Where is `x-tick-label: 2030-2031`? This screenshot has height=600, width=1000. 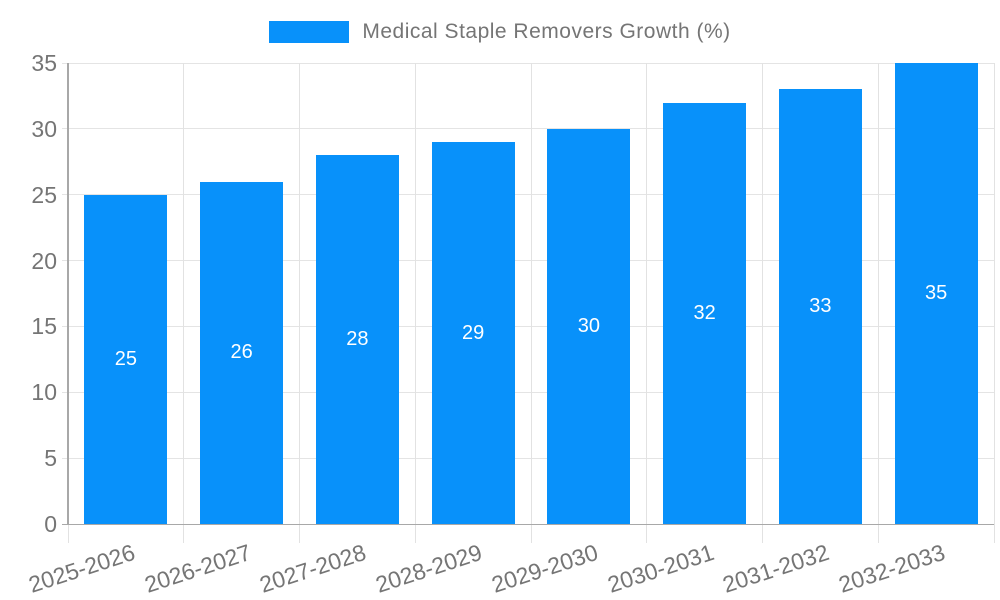 x-tick-label: 2030-2031 is located at coordinates (660, 568).